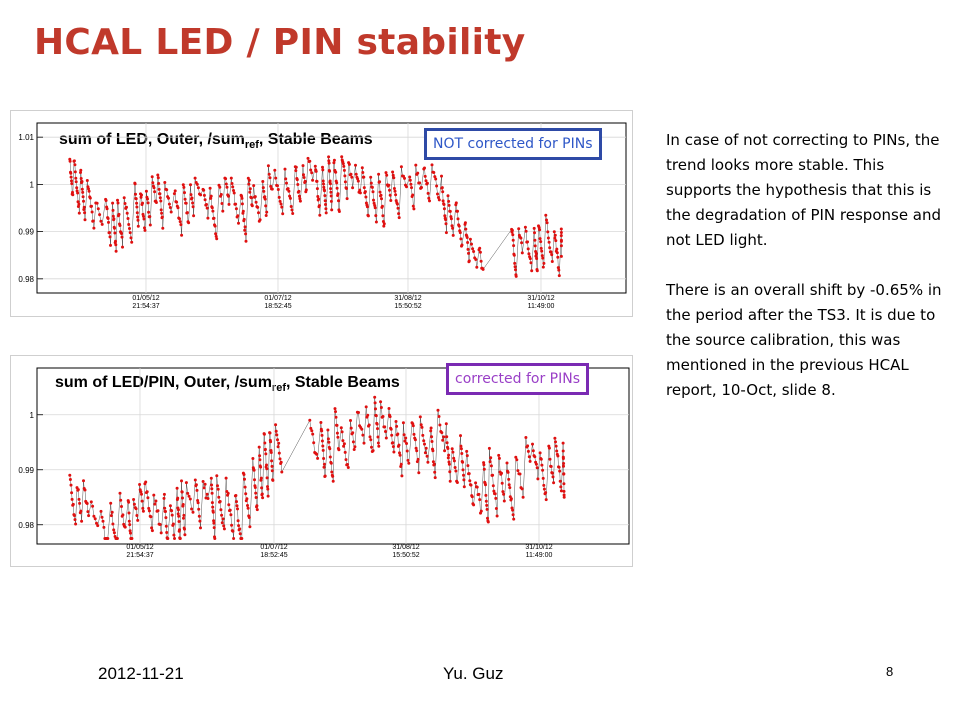  Describe the element at coordinates (315, 139) in the screenshot. I see `chart-title-tail: , Stable Beams` at that location.